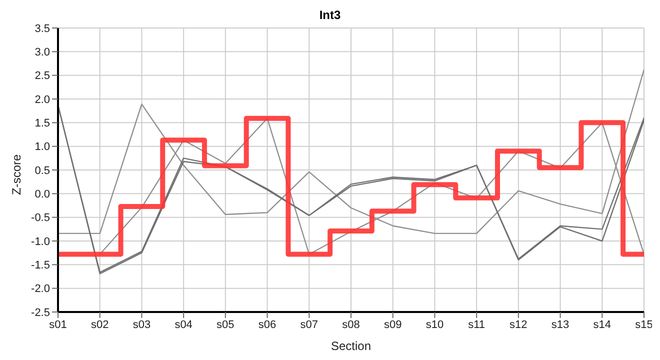  Describe the element at coordinates (42, 124) in the screenshot. I see `y-tick-label: 1.5` at that location.